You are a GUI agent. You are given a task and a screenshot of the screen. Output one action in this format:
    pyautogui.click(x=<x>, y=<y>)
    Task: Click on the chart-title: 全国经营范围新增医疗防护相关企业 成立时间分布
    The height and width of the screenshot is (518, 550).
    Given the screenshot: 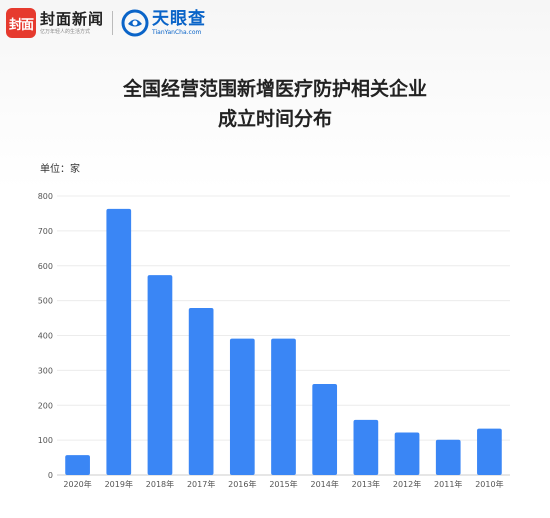 What is the action you would take?
    pyautogui.click(x=275, y=104)
    